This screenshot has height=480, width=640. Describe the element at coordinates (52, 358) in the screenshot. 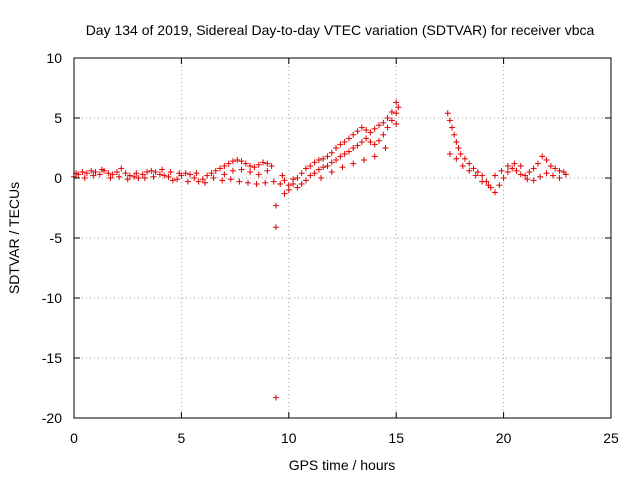

I see `y-tick-label: -15` at that location.